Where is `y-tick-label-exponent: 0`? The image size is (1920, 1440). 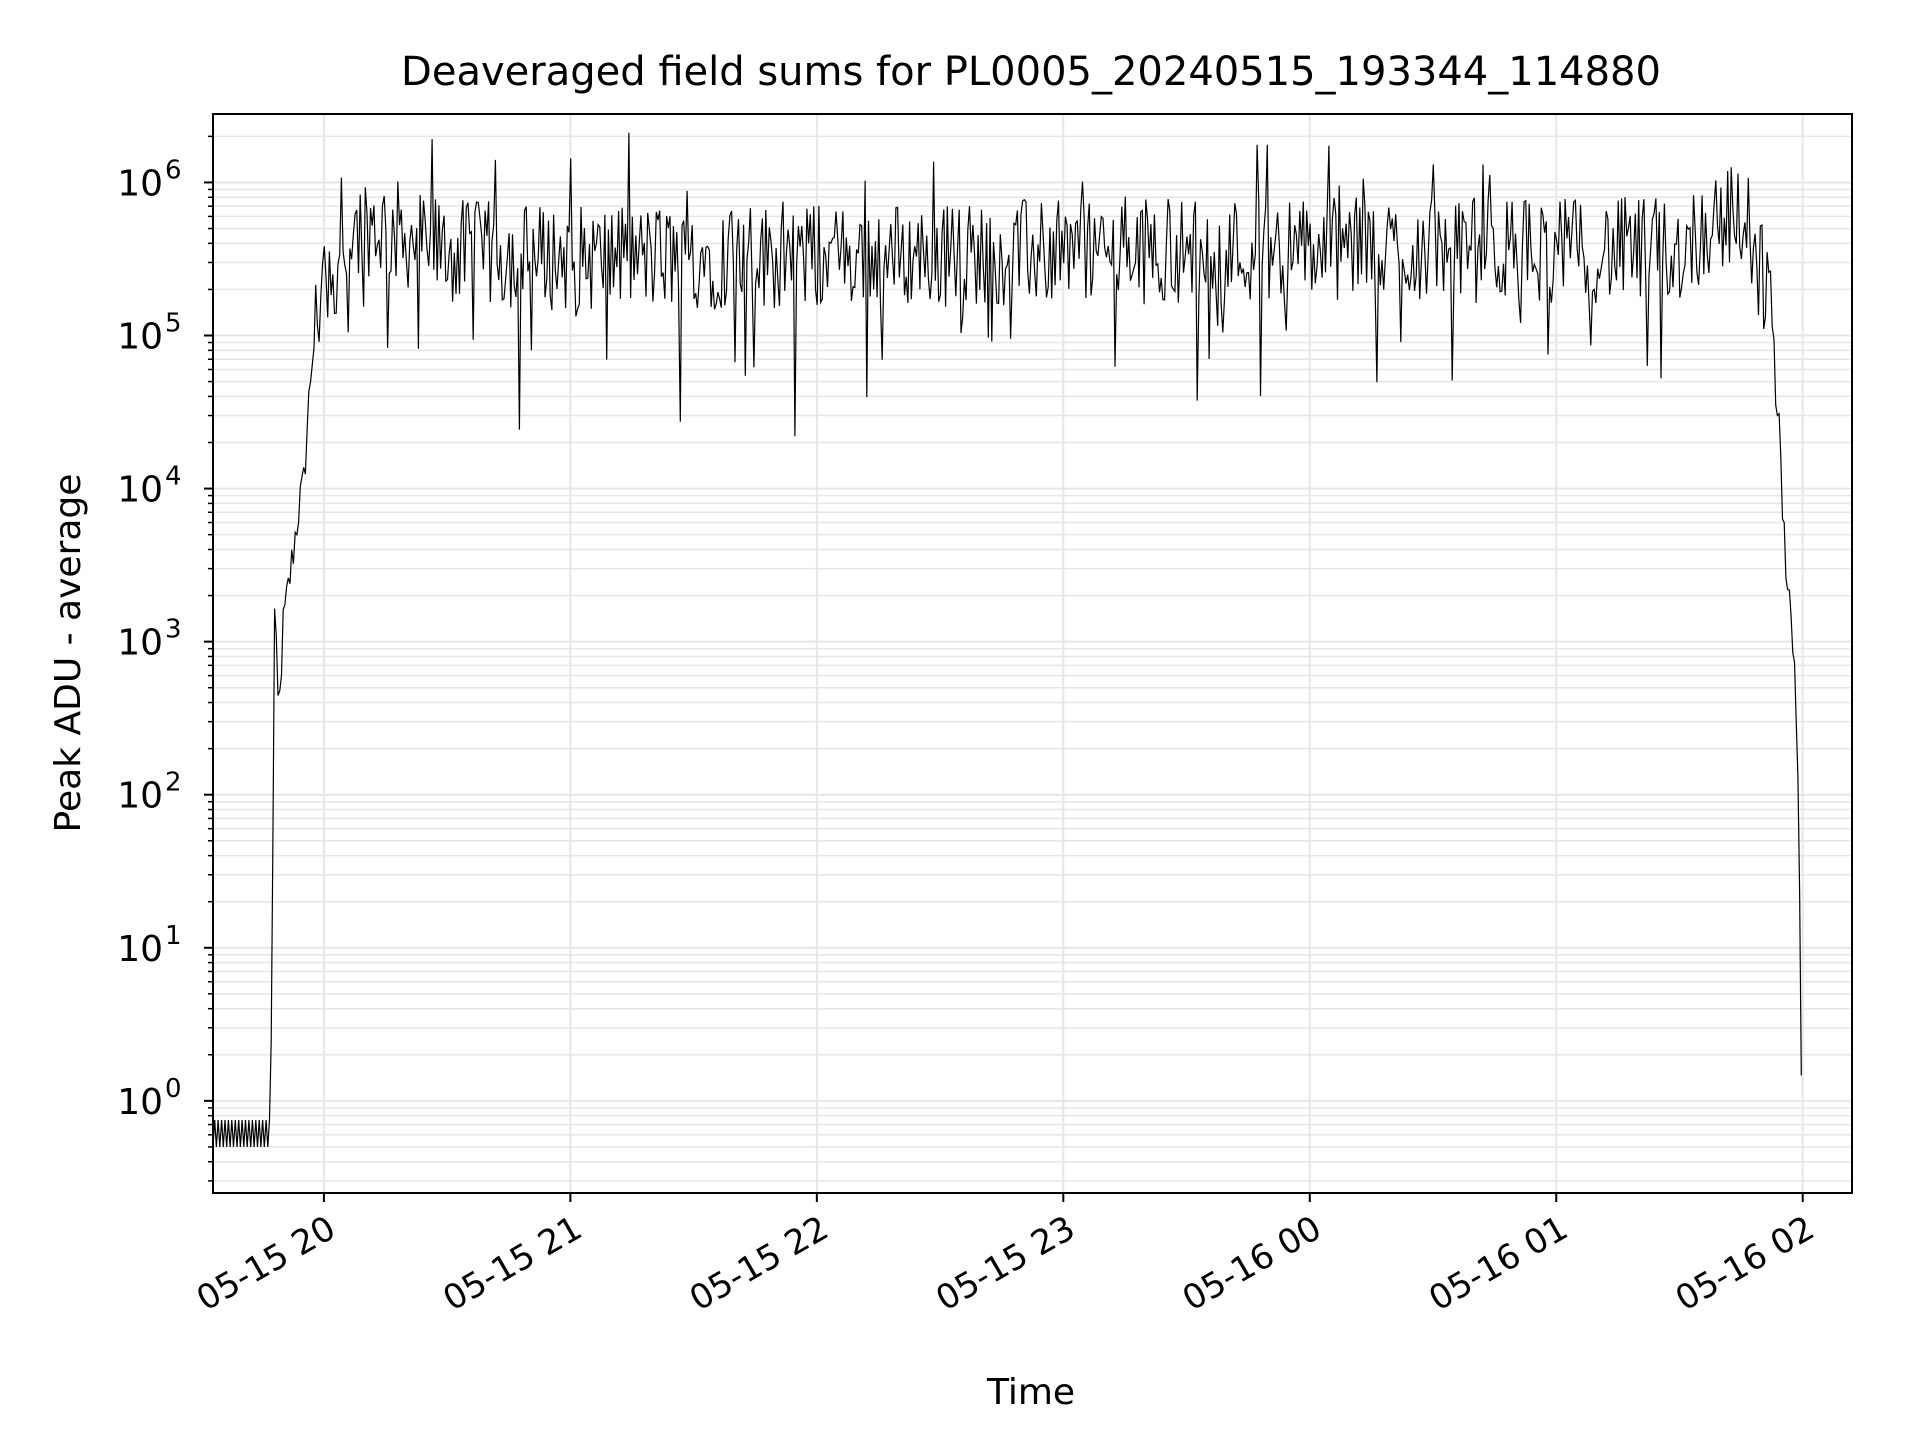 y-tick-label-exponent: 0 is located at coordinates (173, 1089).